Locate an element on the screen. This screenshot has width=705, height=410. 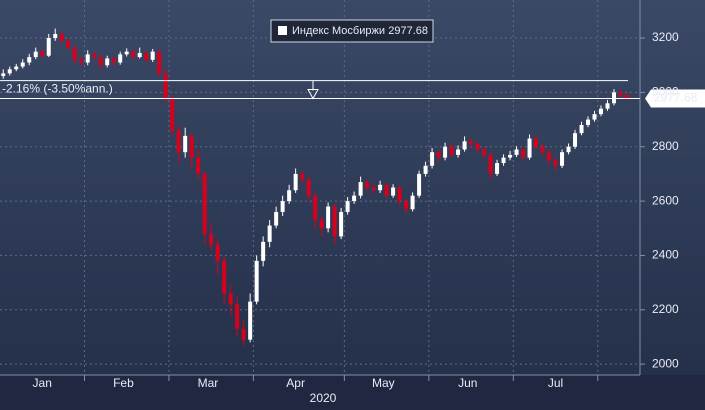
change-arrow is located at coordinates (313, 90).